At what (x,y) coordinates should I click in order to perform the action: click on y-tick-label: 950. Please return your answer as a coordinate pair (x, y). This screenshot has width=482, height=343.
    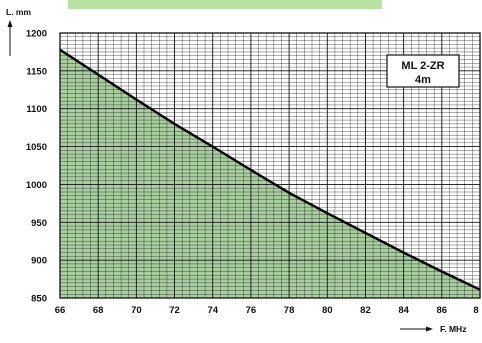
    Looking at the image, I should click on (39, 223).